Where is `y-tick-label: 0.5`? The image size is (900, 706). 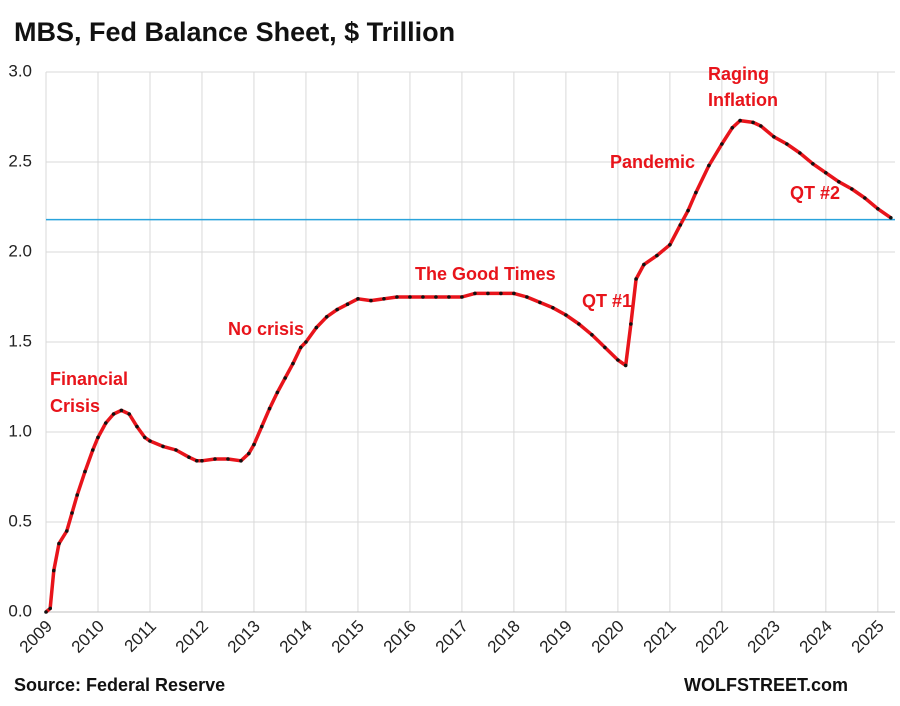
y-tick-label: 0.5 is located at coordinates (20, 520).